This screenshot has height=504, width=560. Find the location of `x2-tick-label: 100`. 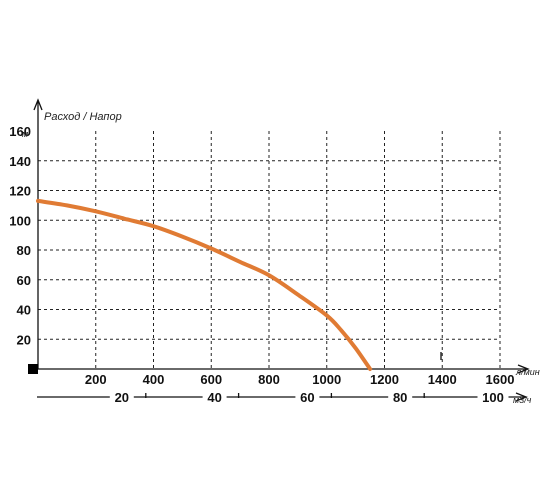

x2-tick-label: 100 is located at coordinates (493, 397).